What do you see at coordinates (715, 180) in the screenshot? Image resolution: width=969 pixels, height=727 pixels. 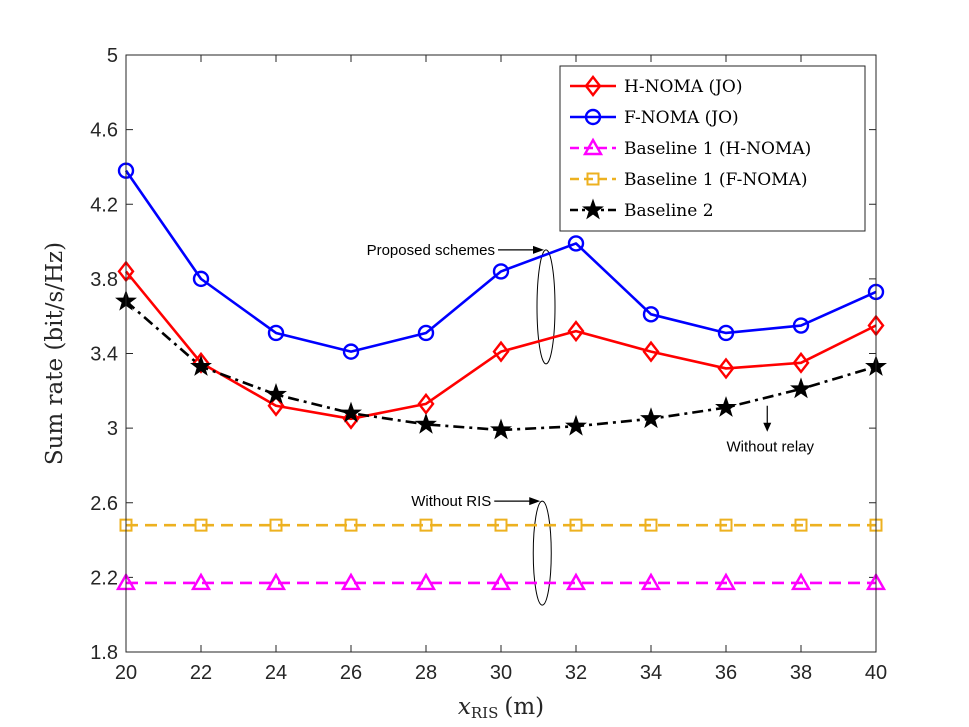 I see `legend-label-3: Baseline 1 (F-NOMA)` at bounding box center [715, 180].